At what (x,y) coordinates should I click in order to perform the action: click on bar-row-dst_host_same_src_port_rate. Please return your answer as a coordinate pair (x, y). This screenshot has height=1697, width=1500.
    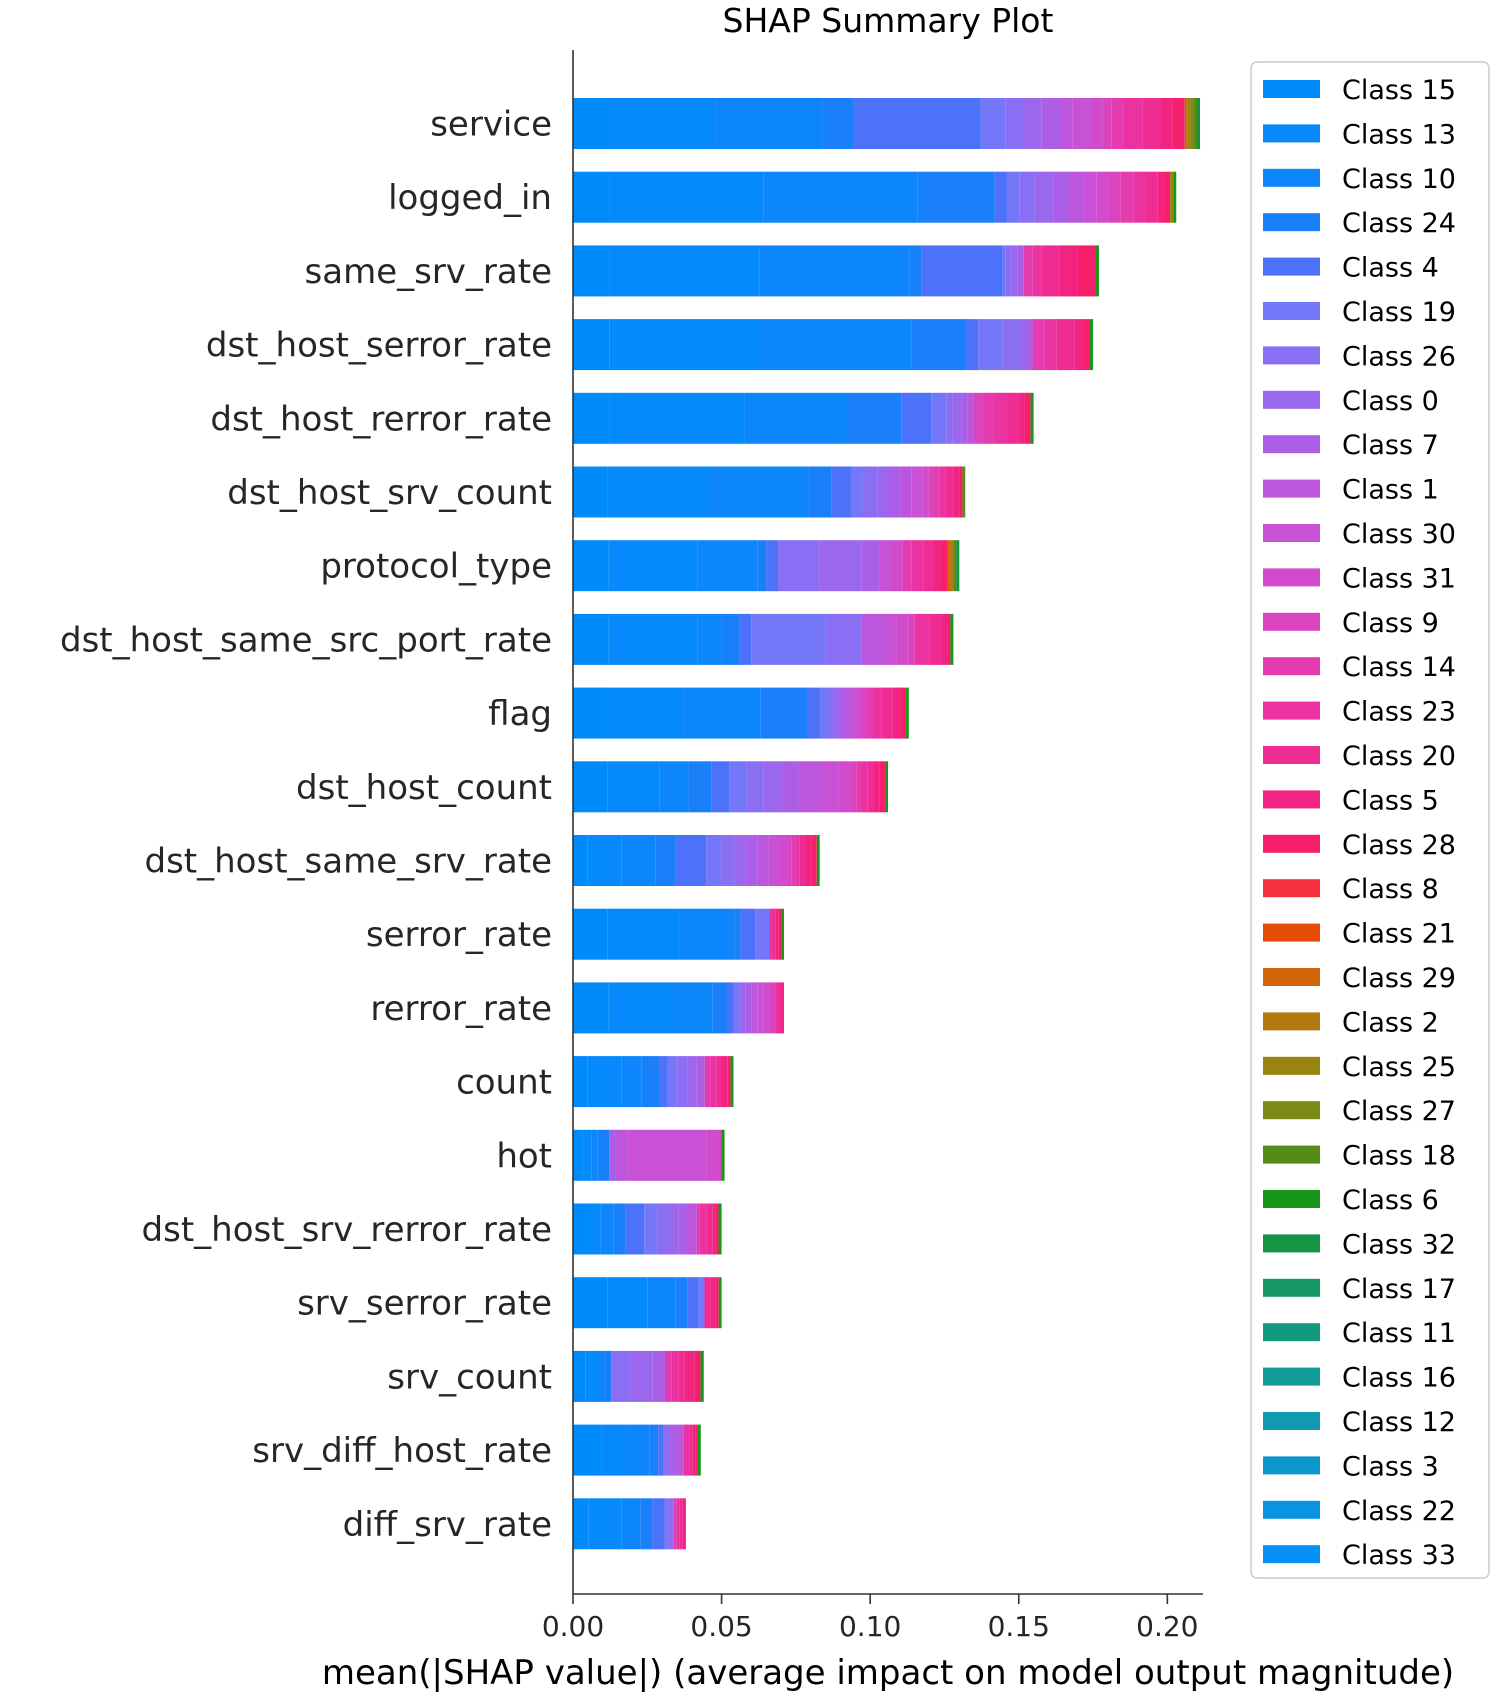
    Looking at the image, I should click on (763, 639).